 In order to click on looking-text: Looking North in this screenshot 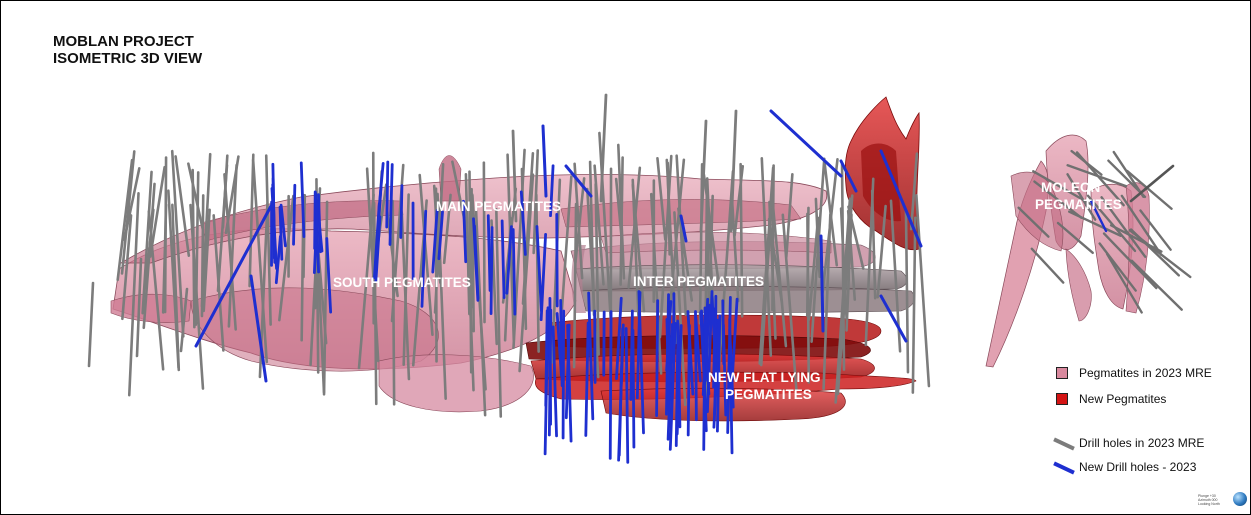, I will do `click(1209, 504)`.